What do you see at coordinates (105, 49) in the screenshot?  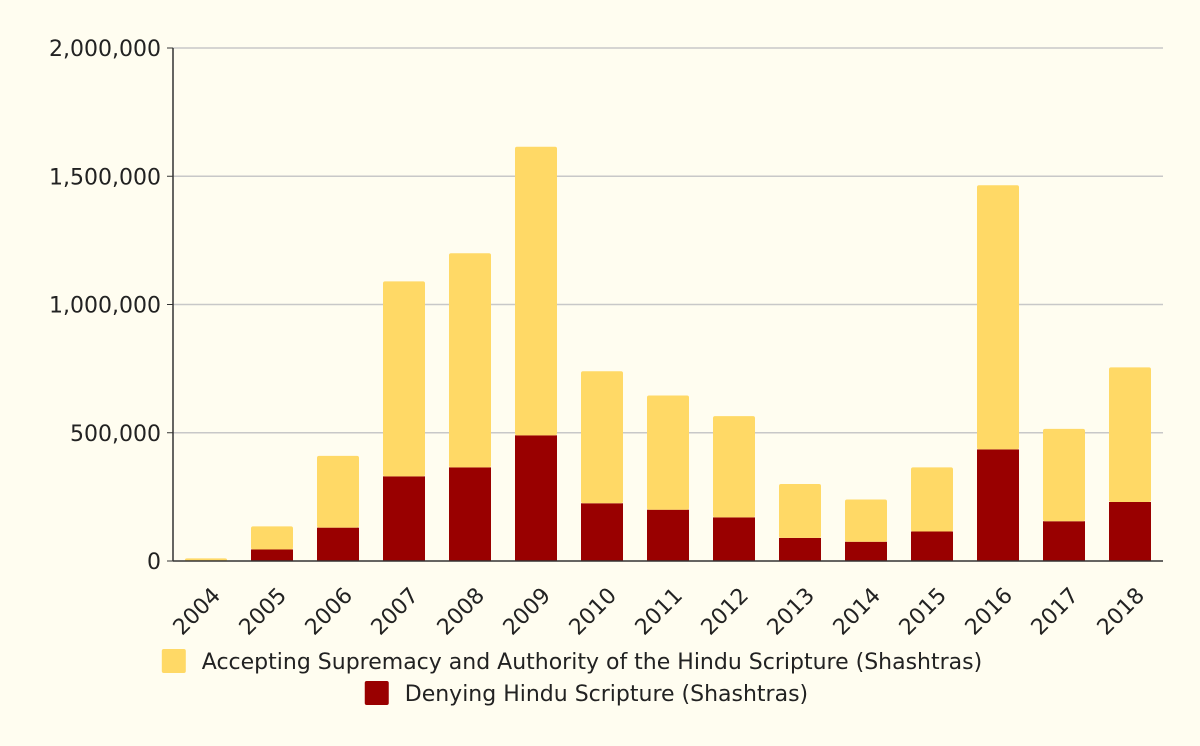 I see `y-tick-label: 2,000,000` at bounding box center [105, 49].